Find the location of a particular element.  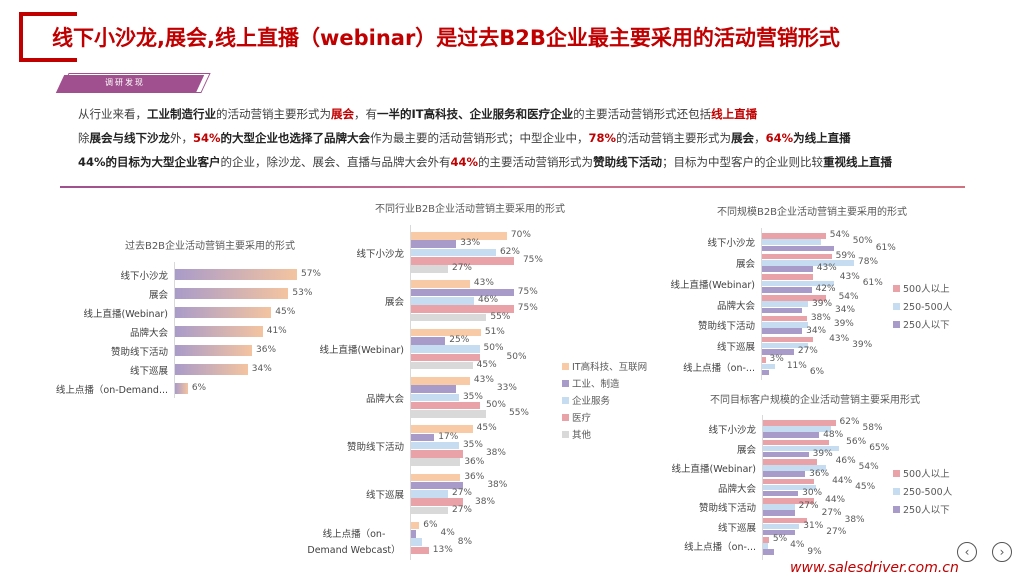

finding-highlight: 44%的目标为大型企业客户 is located at coordinates (149, 162).